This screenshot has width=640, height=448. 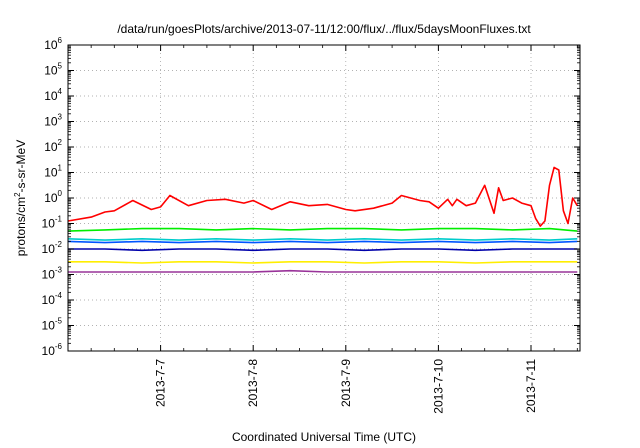 I want to click on y-tick-exponent: 2, so click(x=60, y=142).